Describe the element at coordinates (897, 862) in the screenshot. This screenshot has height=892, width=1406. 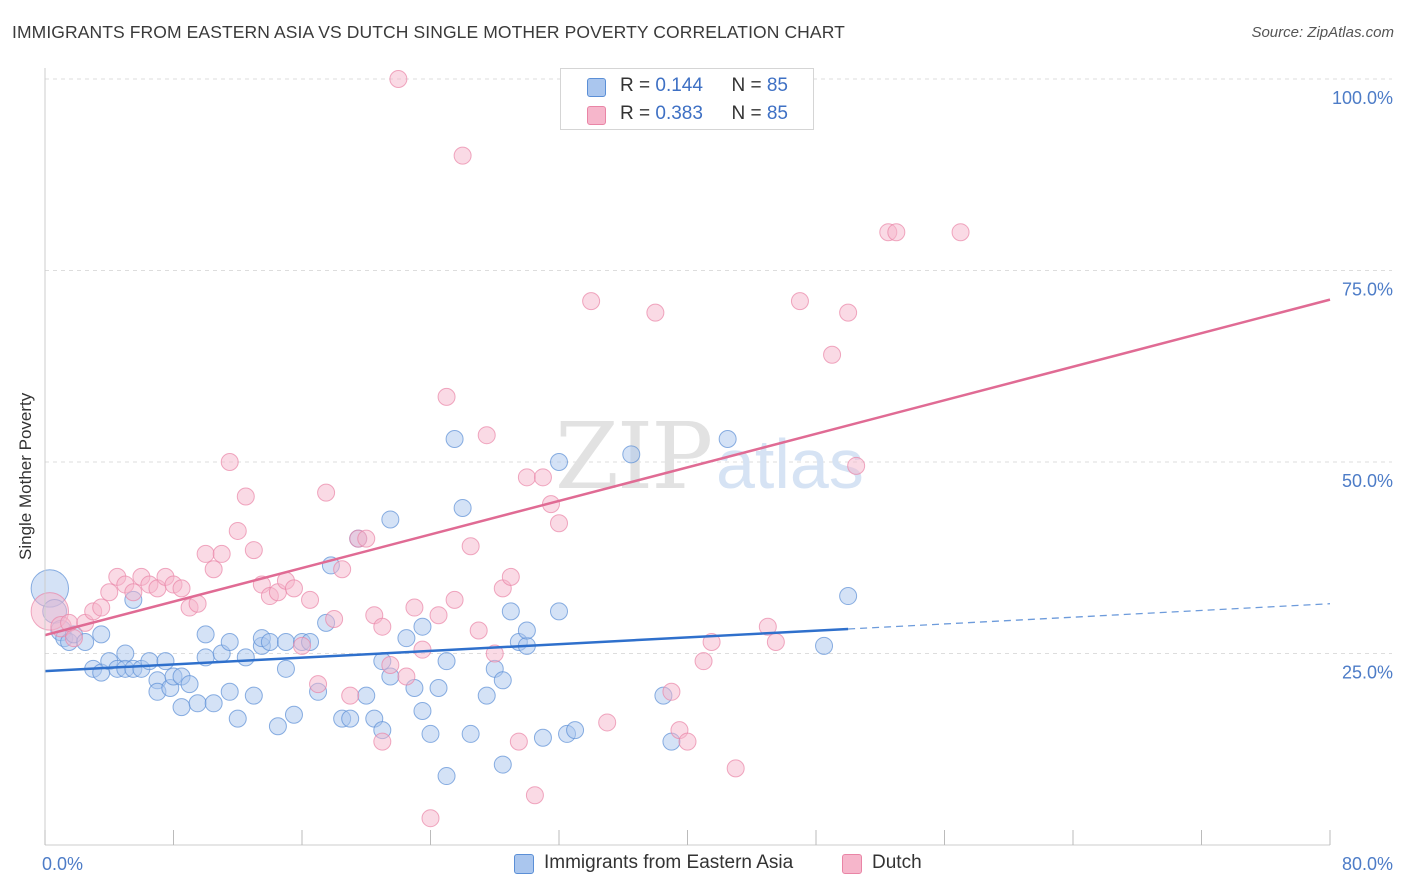
I see `legend-label: Dutch` at that location.